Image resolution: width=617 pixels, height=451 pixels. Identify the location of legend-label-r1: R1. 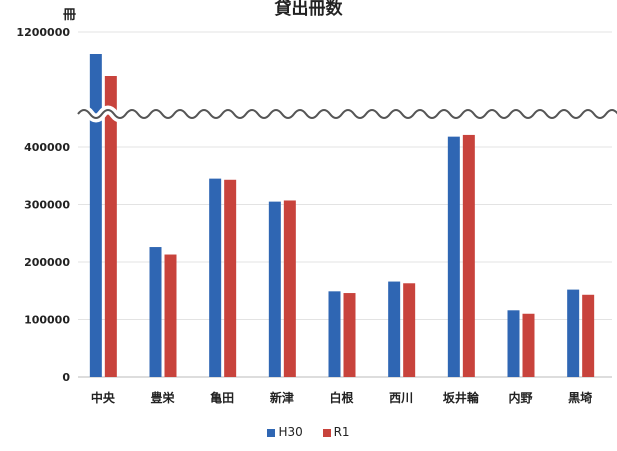
(341, 432).